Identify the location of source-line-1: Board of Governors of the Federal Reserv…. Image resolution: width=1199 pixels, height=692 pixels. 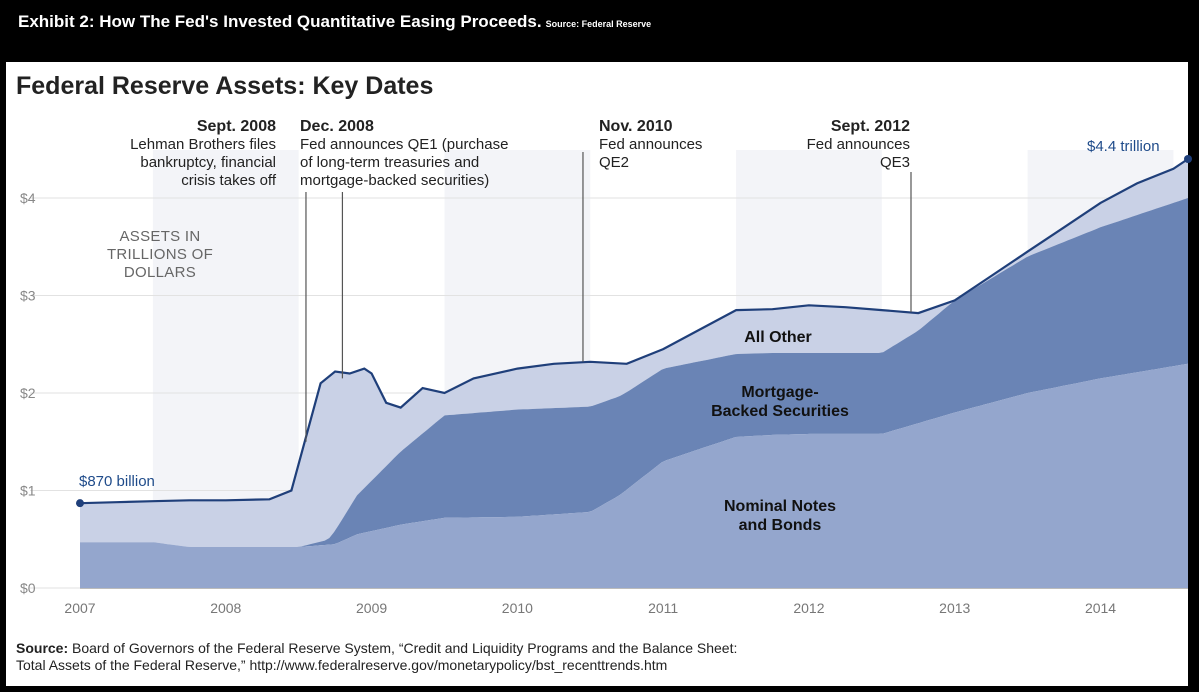
(405, 648).